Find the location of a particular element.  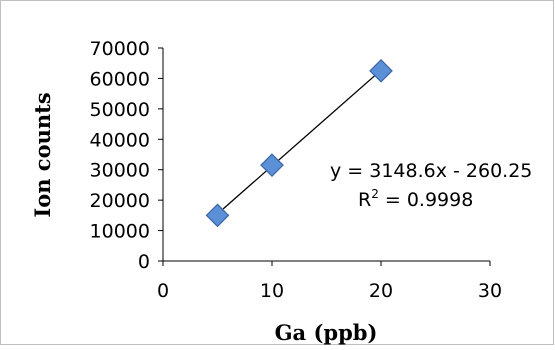

x-tick-label: 0 is located at coordinates (163, 291).